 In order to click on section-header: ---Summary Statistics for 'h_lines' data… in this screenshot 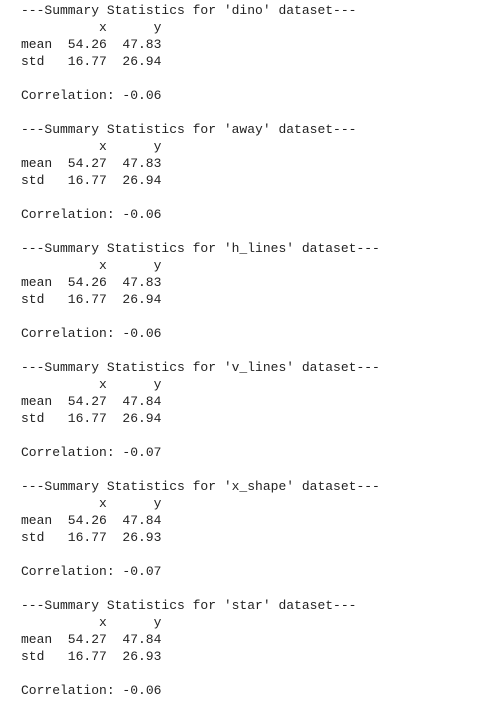, I will do `click(200, 248)`.